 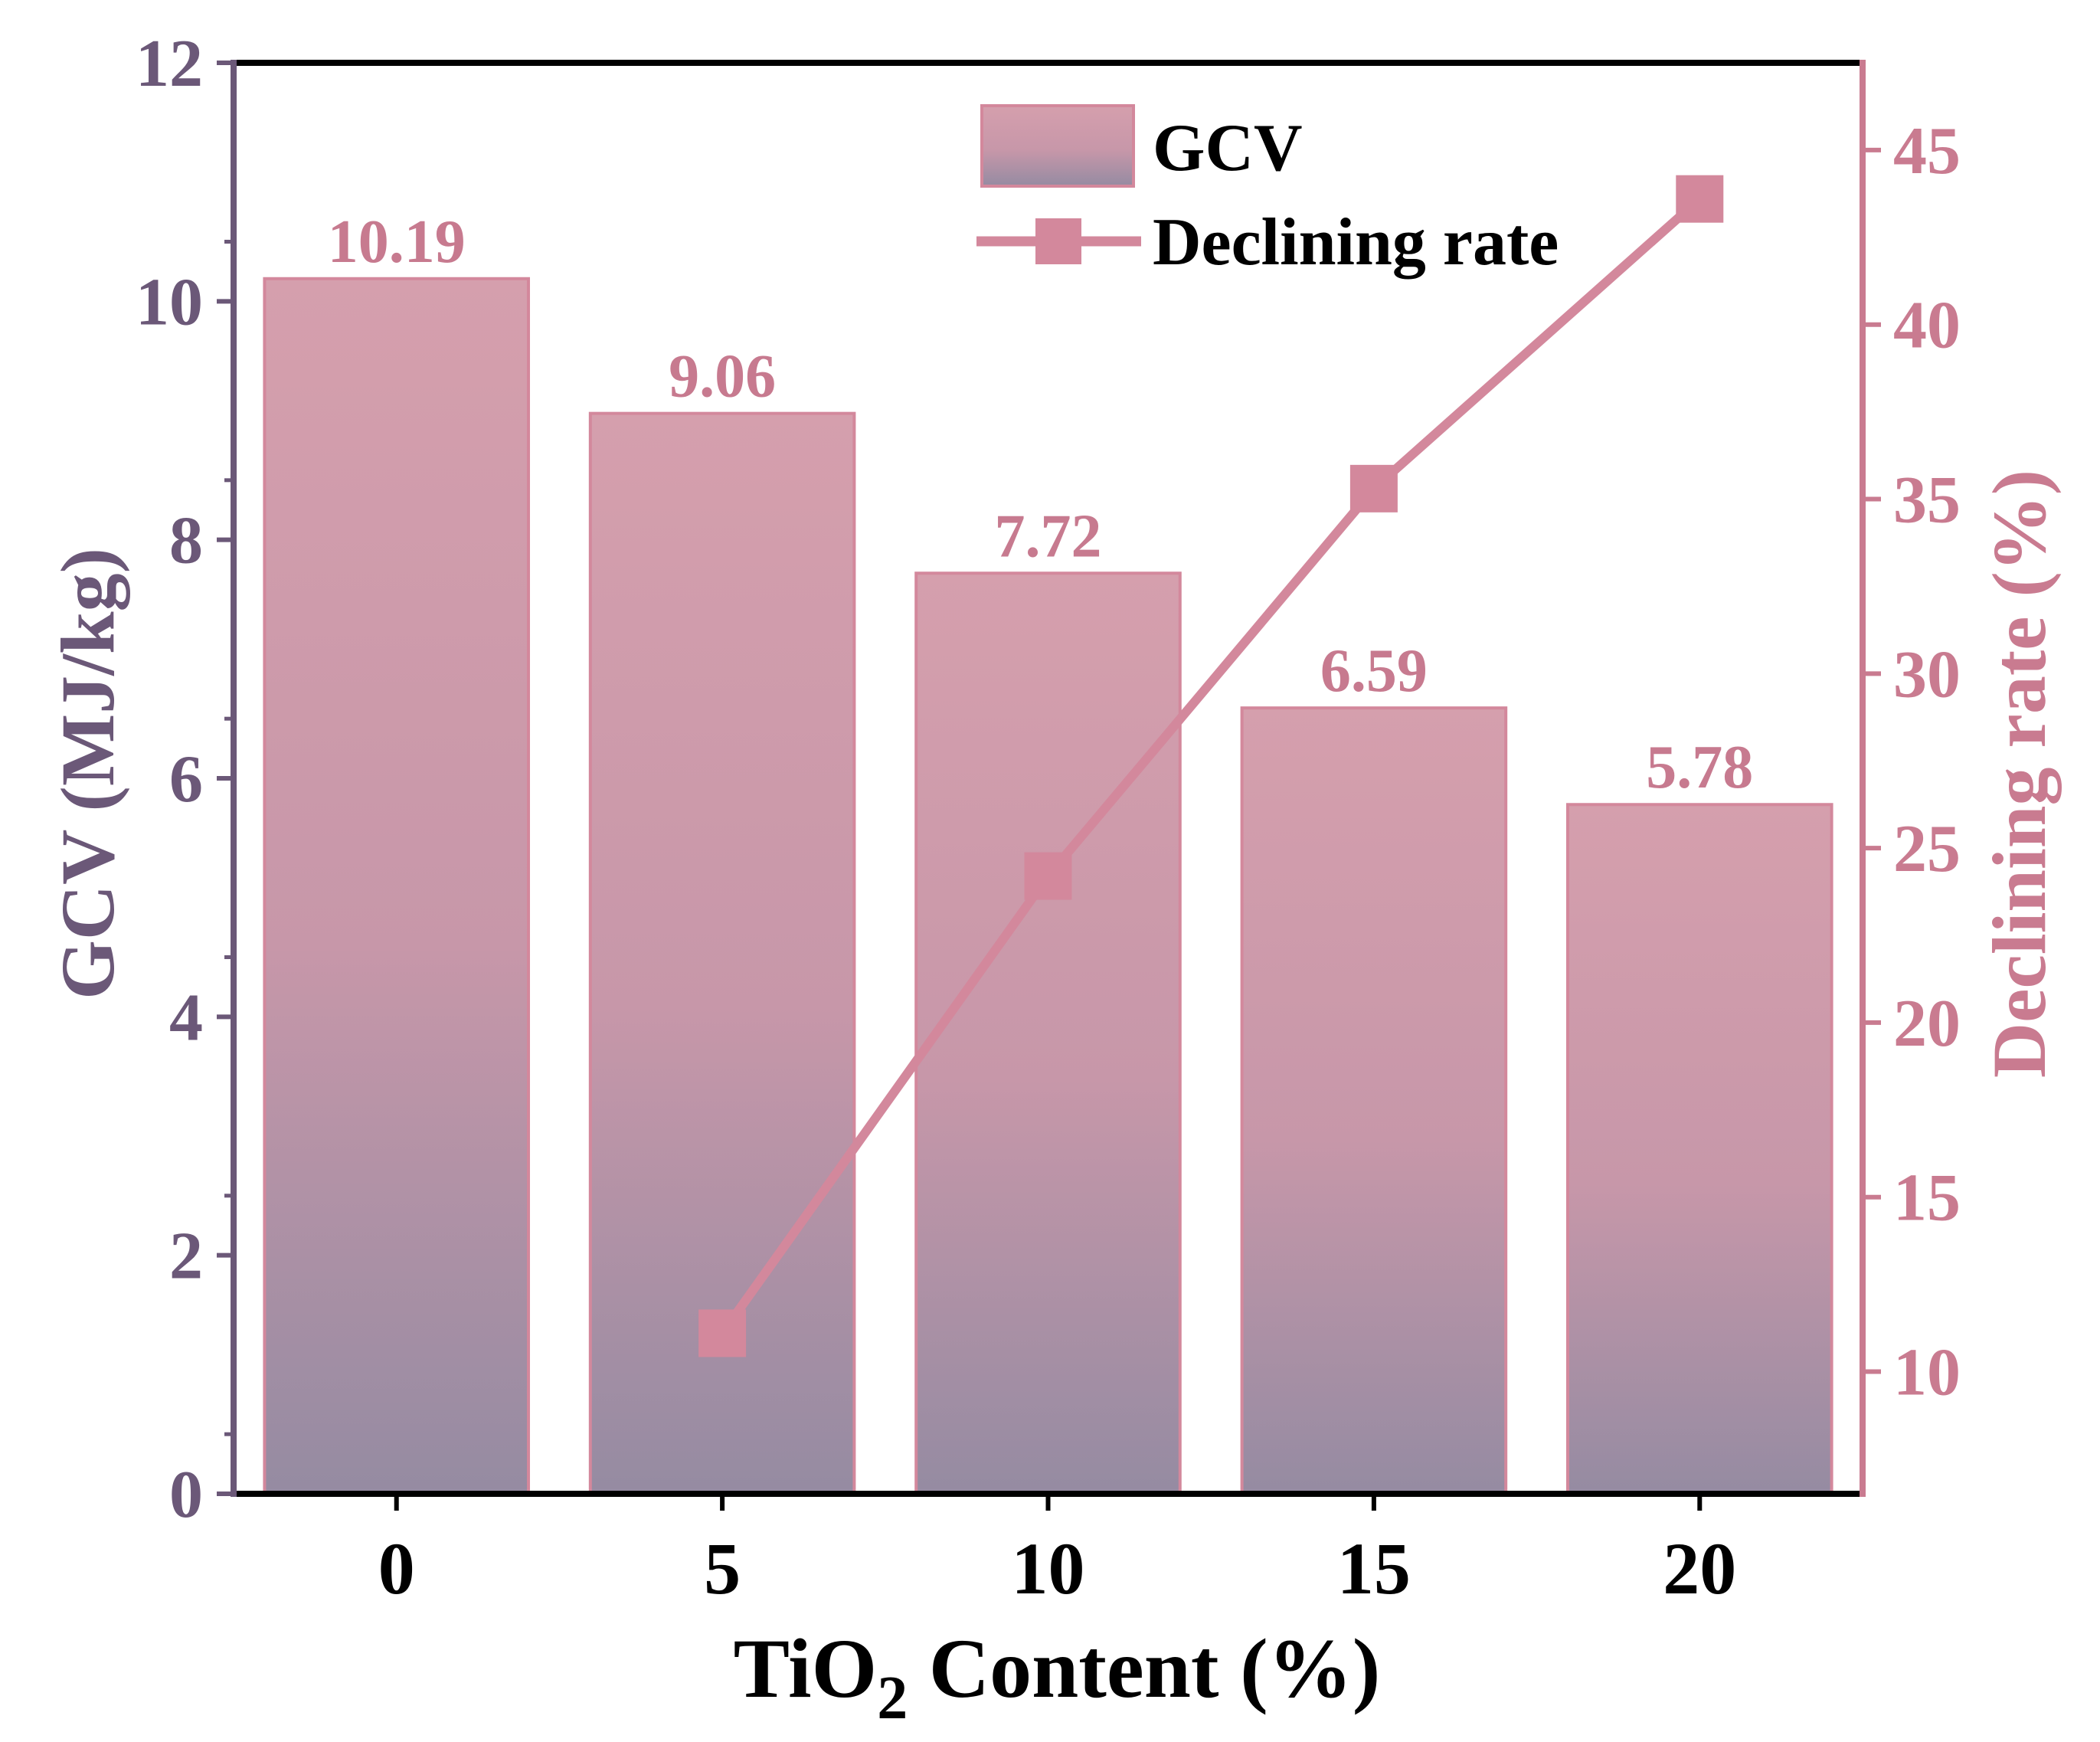 What do you see at coordinates (1048, 536) in the screenshot?
I see `gcv-bar-value-label: 7.72` at bounding box center [1048, 536].